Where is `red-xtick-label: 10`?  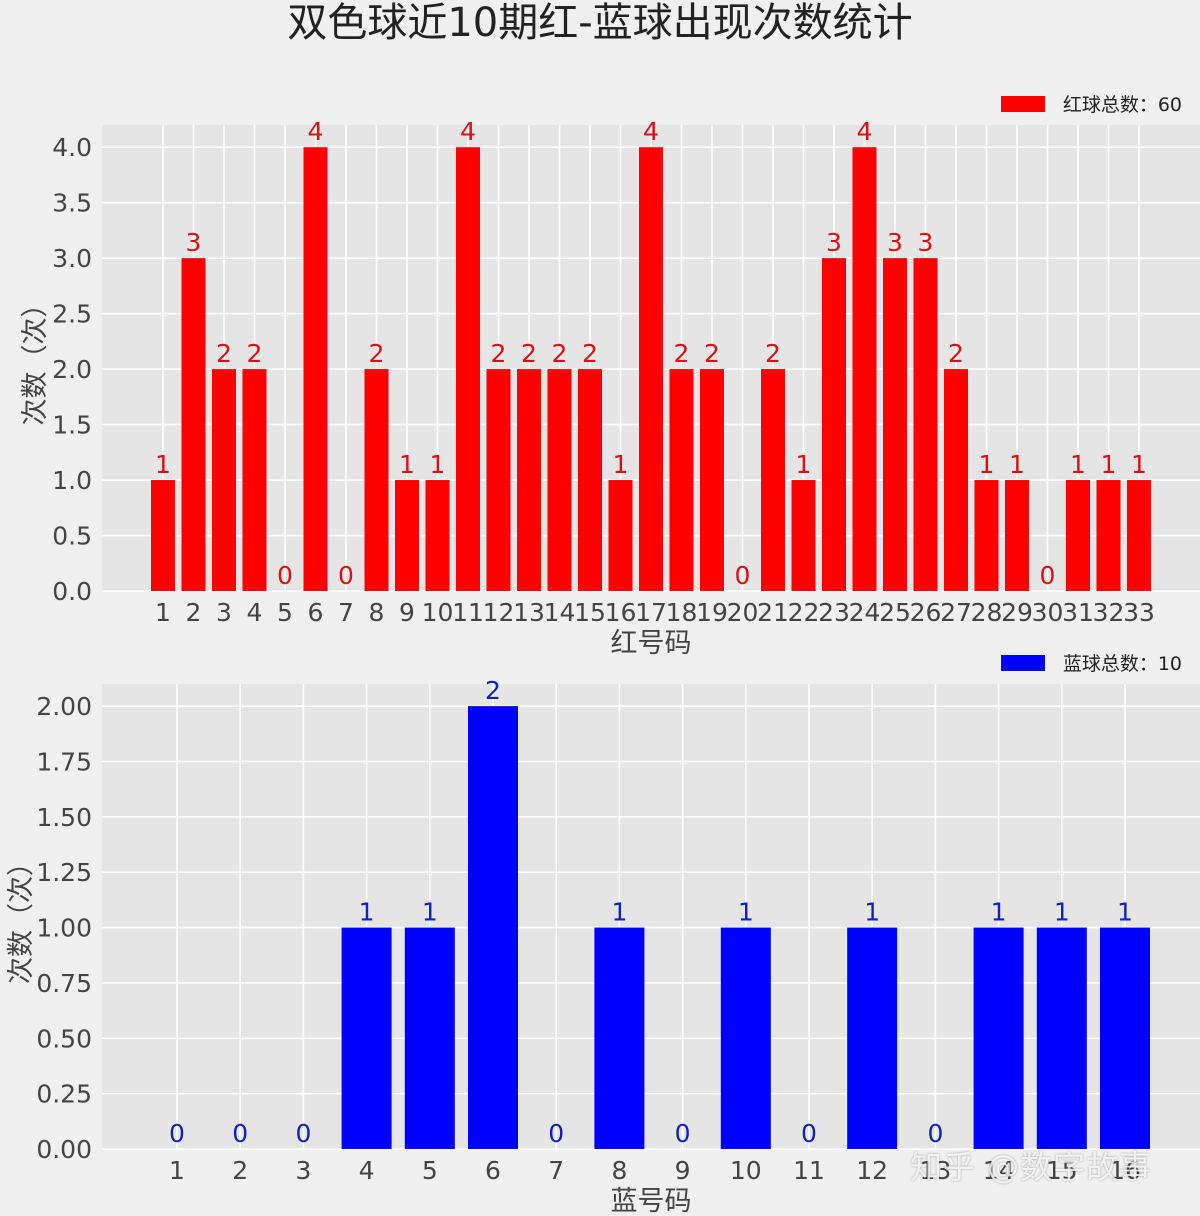 red-xtick-label: 10 is located at coordinates (438, 612).